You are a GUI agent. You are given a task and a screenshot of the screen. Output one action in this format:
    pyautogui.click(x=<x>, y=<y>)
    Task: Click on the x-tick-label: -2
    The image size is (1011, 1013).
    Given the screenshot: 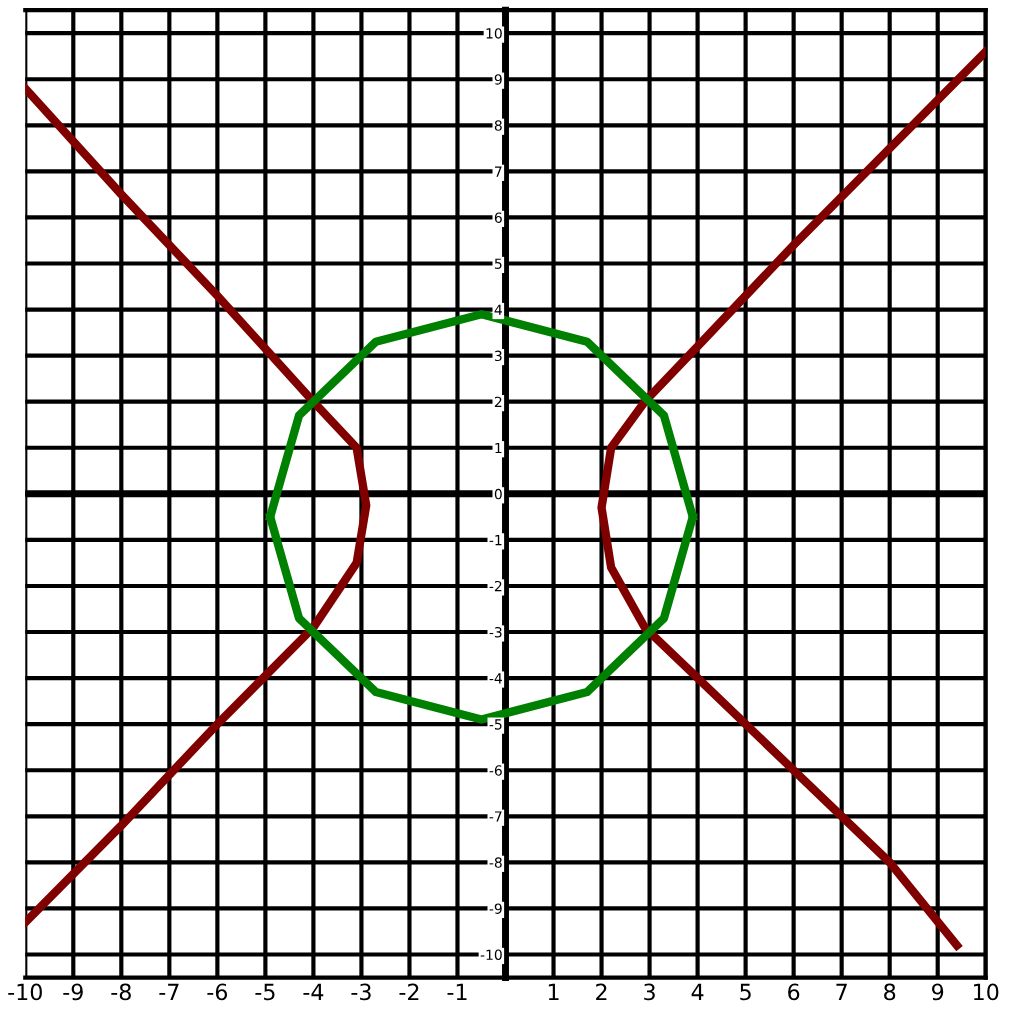 What is the action you would take?
    pyautogui.click(x=409, y=991)
    